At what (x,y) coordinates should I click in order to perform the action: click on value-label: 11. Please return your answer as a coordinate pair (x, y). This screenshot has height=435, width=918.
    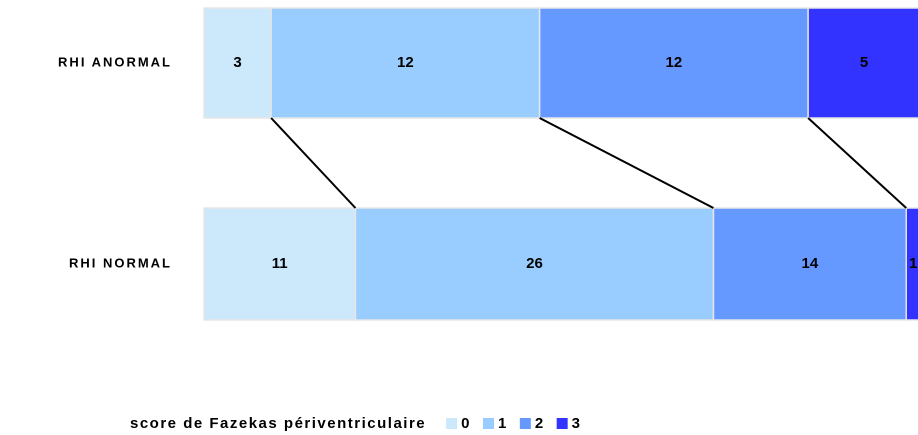
    Looking at the image, I should click on (280, 263).